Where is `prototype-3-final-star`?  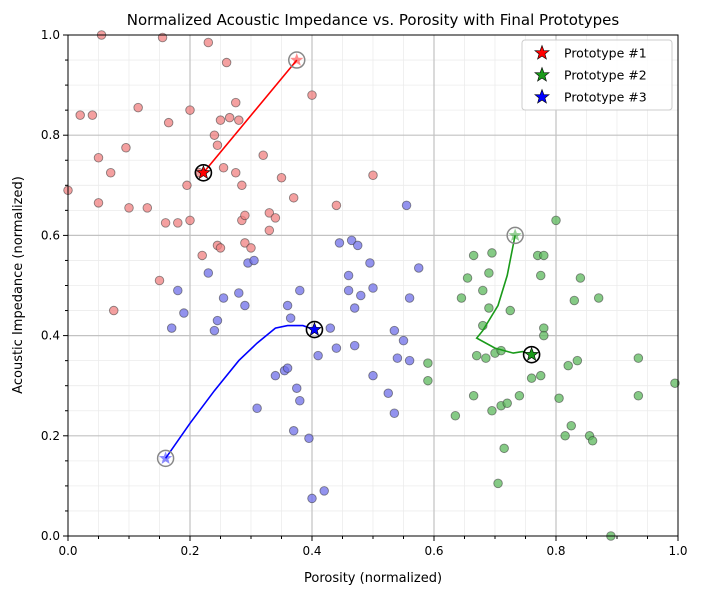 prototype-3-final-star is located at coordinates (314, 328).